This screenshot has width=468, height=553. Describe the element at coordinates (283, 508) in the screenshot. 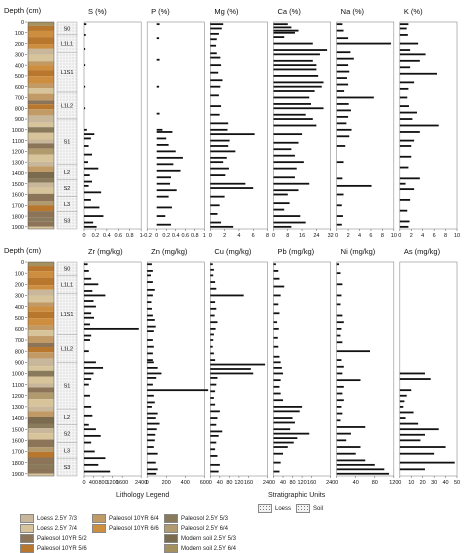

I see `legend-label: Loess` at that location.